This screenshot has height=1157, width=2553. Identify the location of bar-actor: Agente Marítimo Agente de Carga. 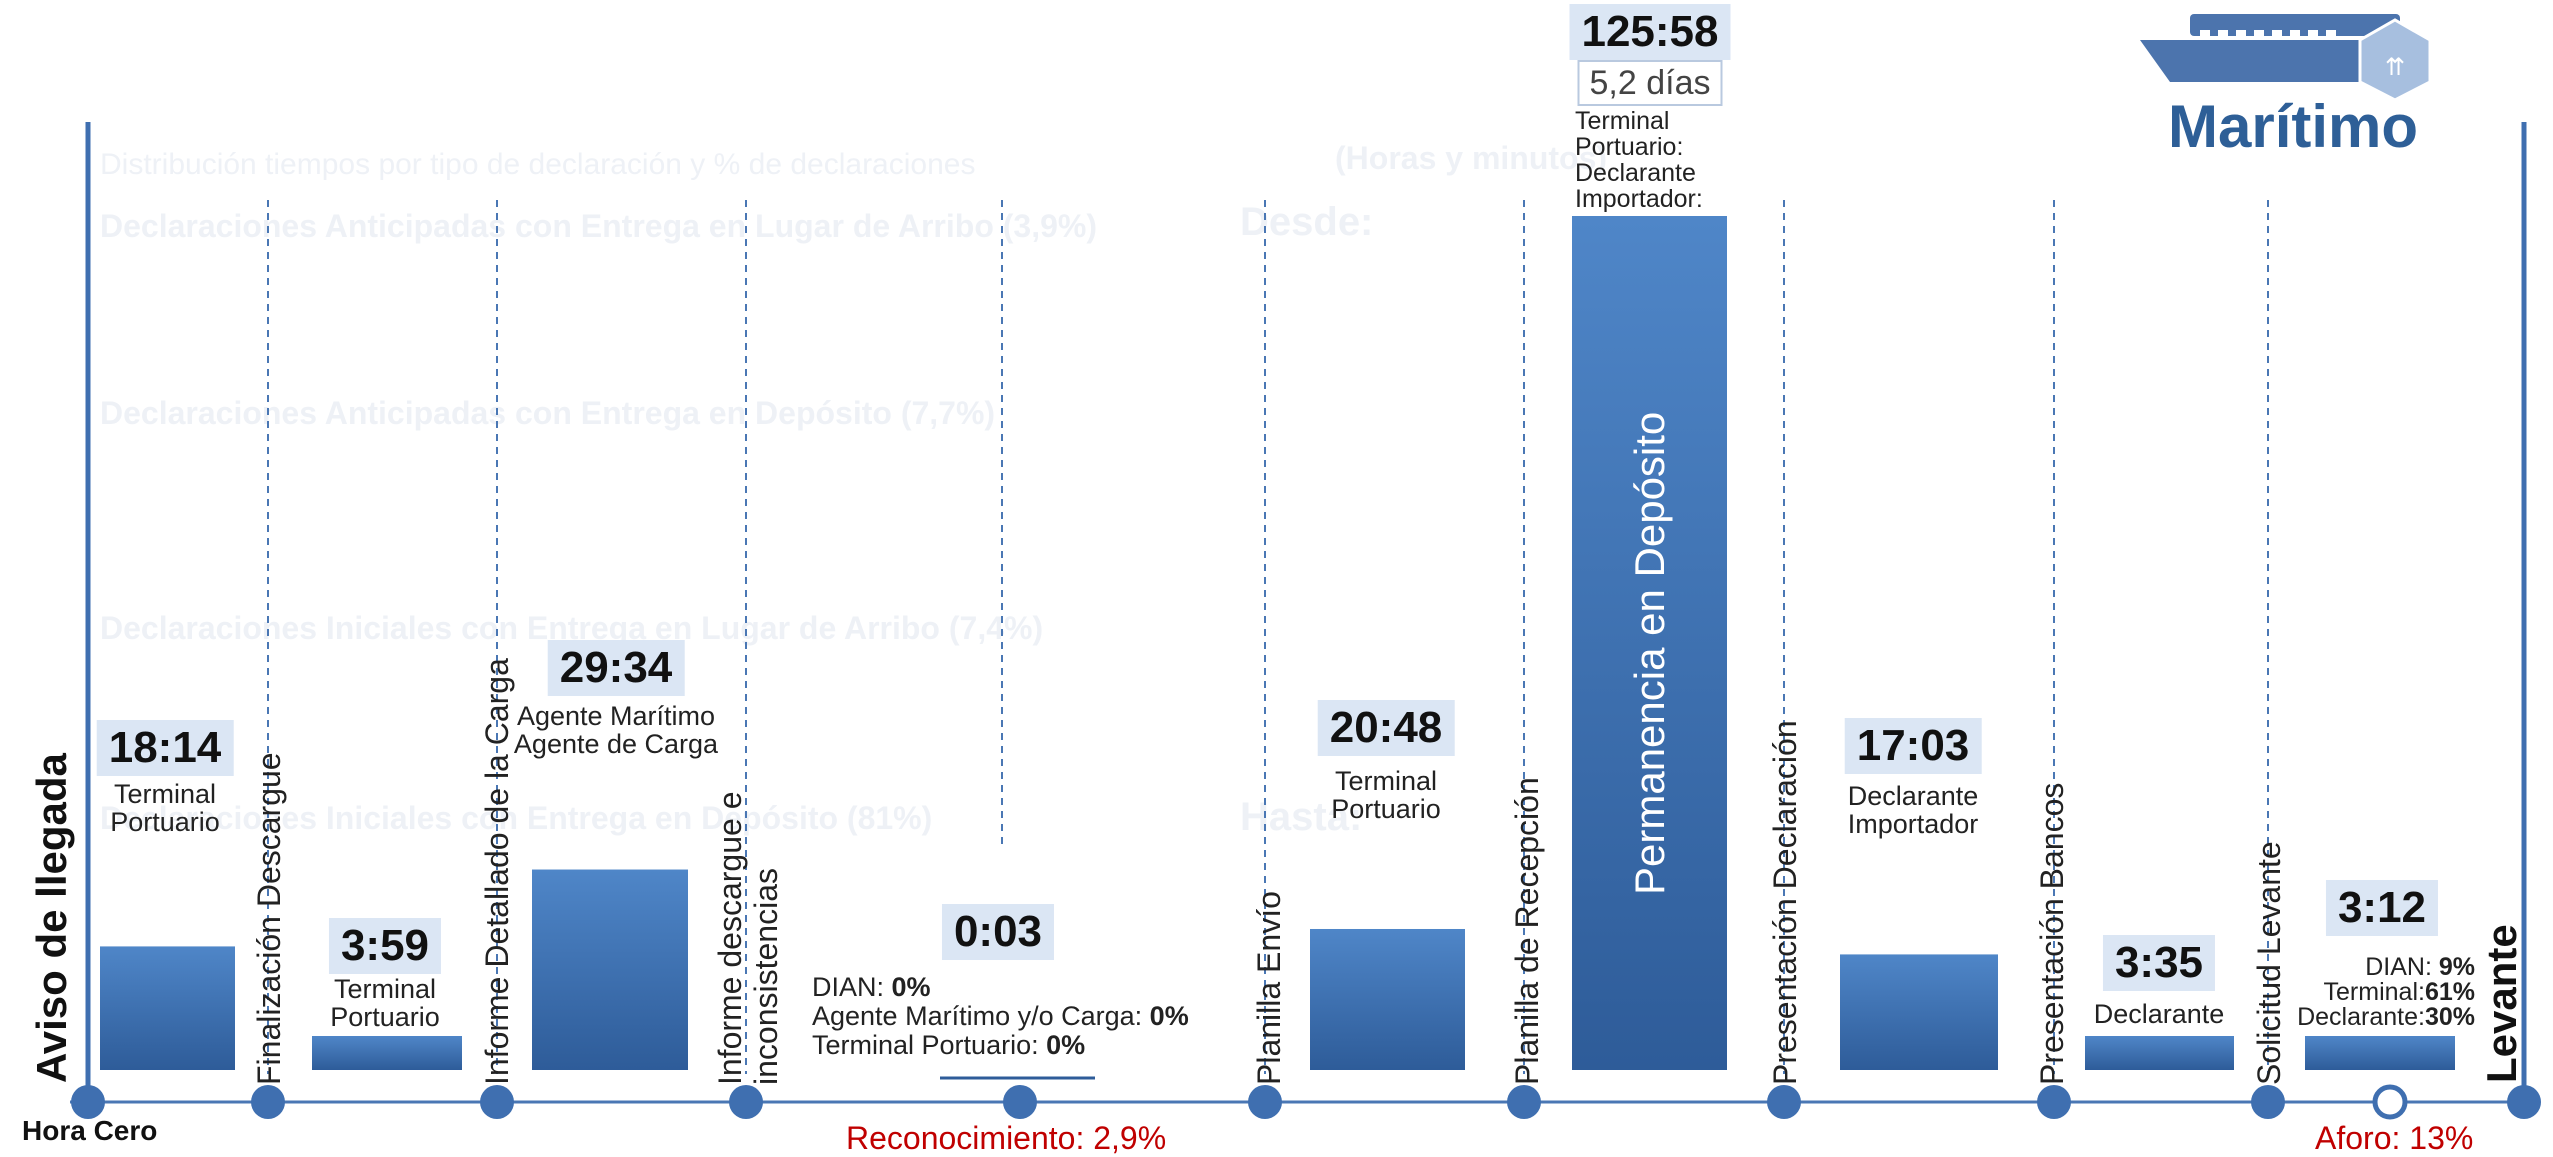
(616, 730).